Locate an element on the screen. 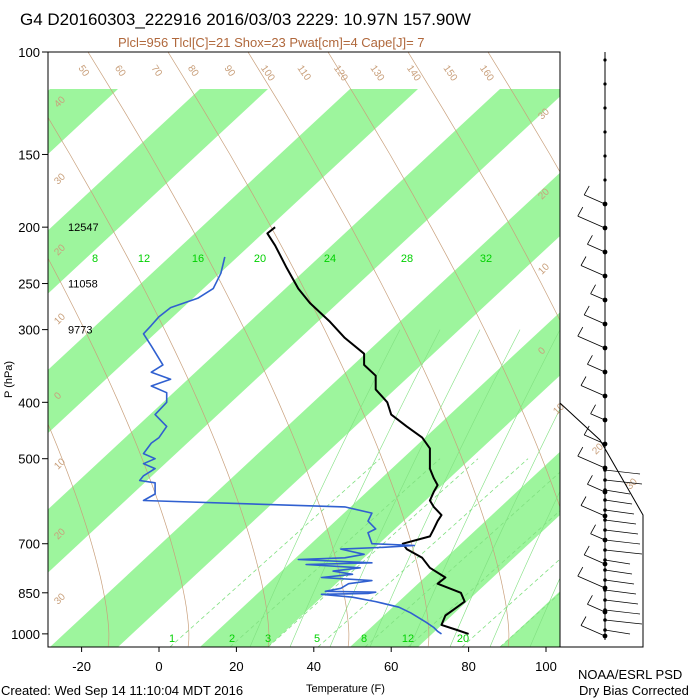 The image size is (700, 700). x-tick-label: 80 is located at coordinates (468, 666).